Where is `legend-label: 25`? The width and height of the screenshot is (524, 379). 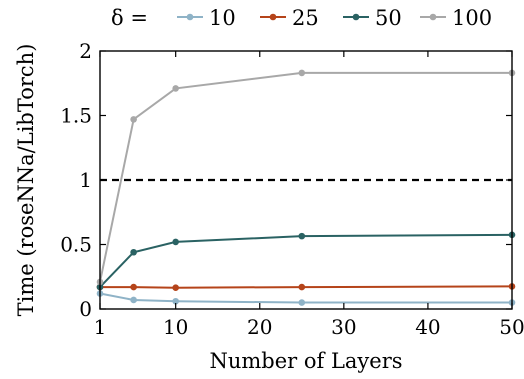 legend-label: 25 is located at coordinates (305, 18).